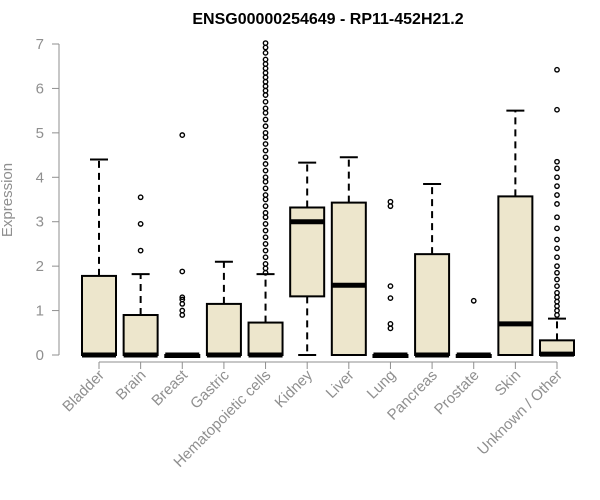 The image size is (600, 500). Describe the element at coordinates (48, 200) in the screenshot. I see `y-axis: 0 1 2 3 4 5 6 7` at that location.